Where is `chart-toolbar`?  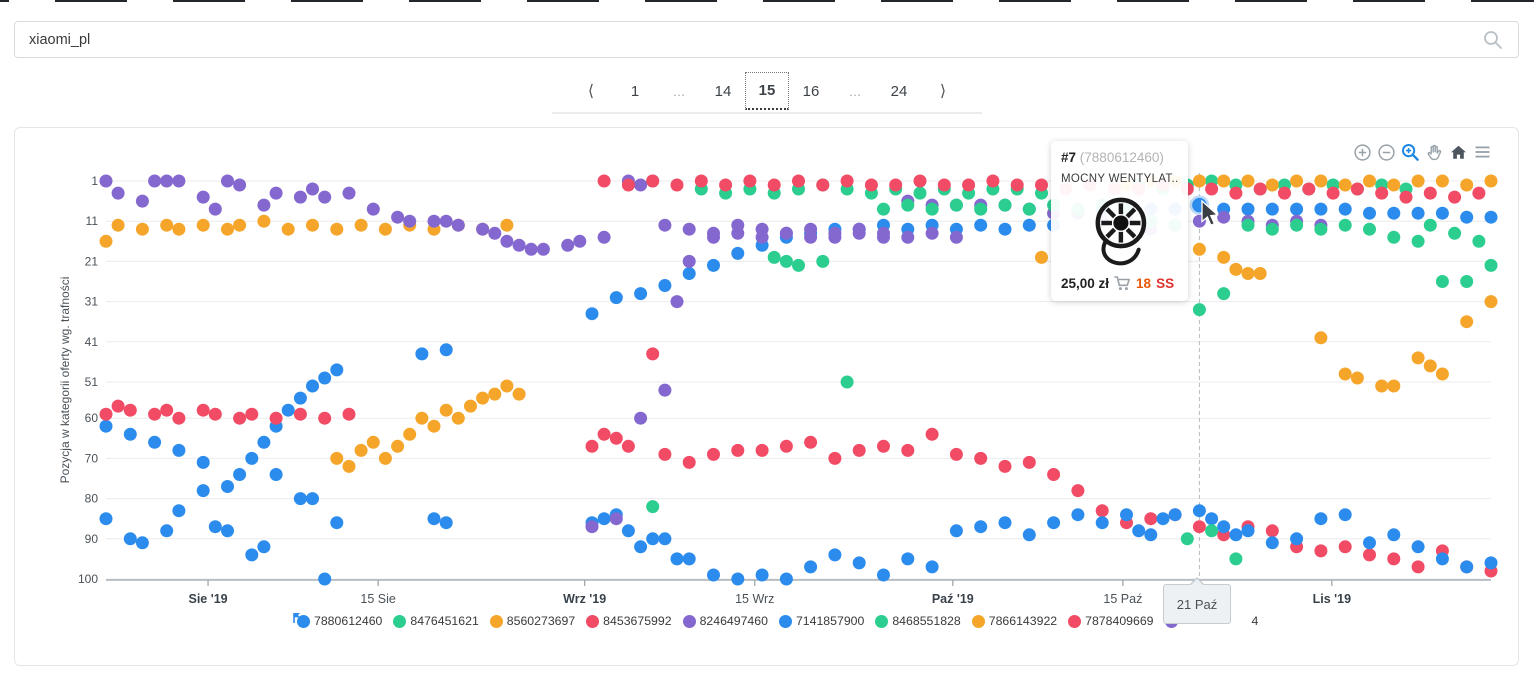 chart-toolbar is located at coordinates (1422, 152).